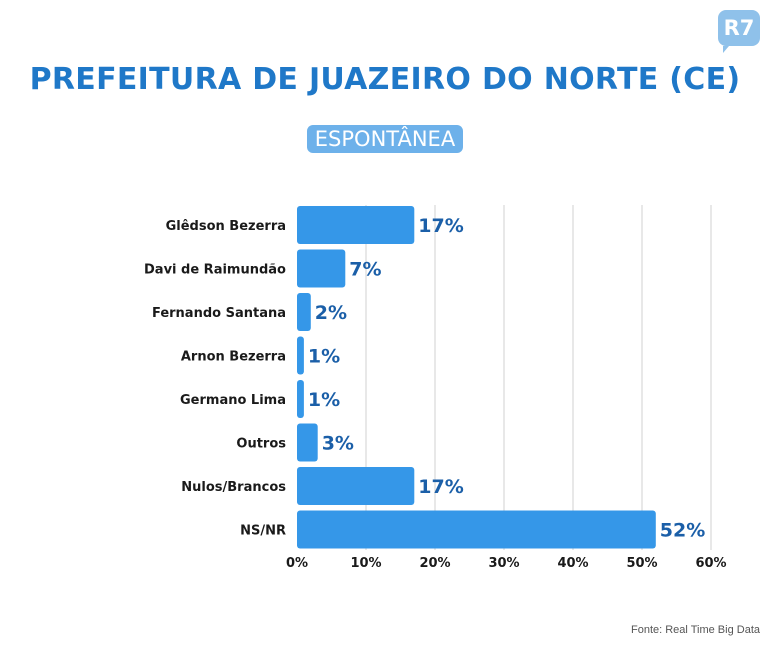 The image size is (770, 650). I want to click on category-label: Outros, so click(261, 444).